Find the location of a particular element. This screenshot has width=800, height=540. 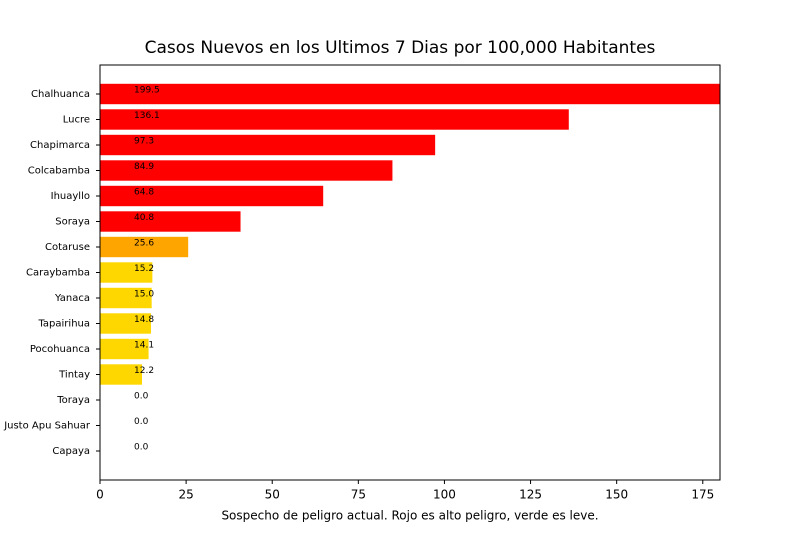

y-tick-label: Chalhuanca is located at coordinates (60, 94).